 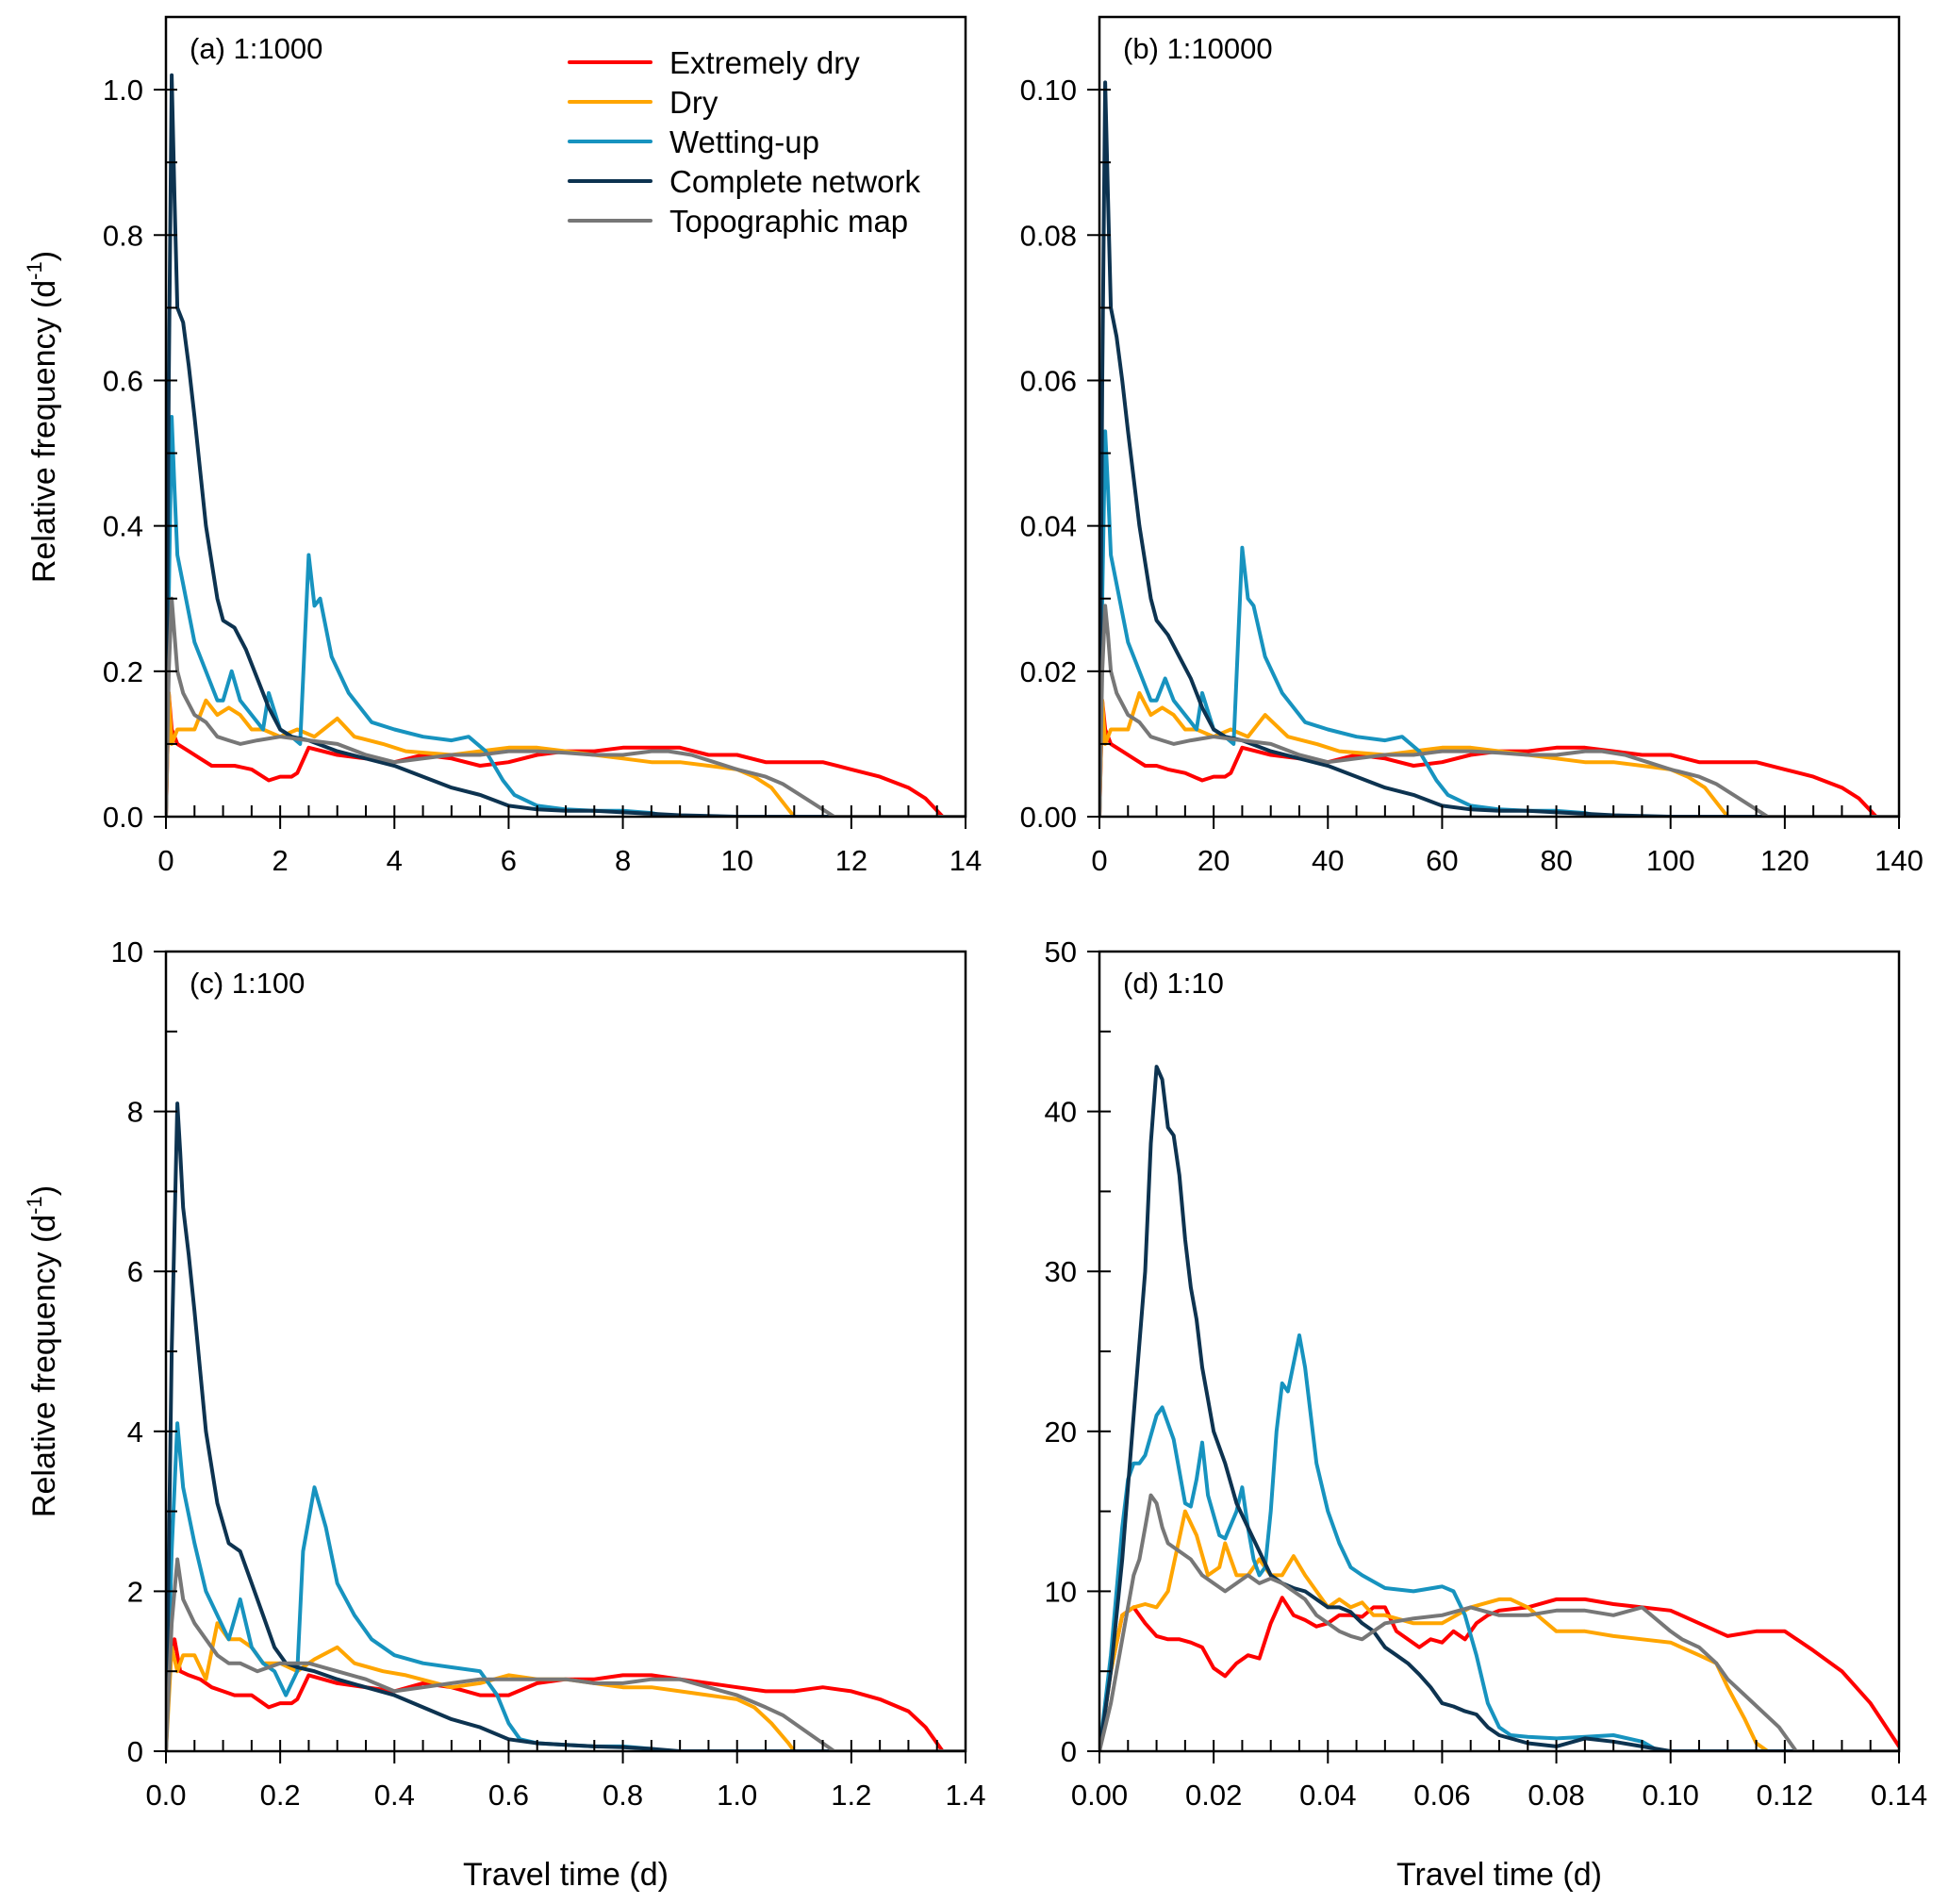 What do you see at coordinates (1061, 1112) in the screenshot?
I see `y-tick-label: 40` at bounding box center [1061, 1112].